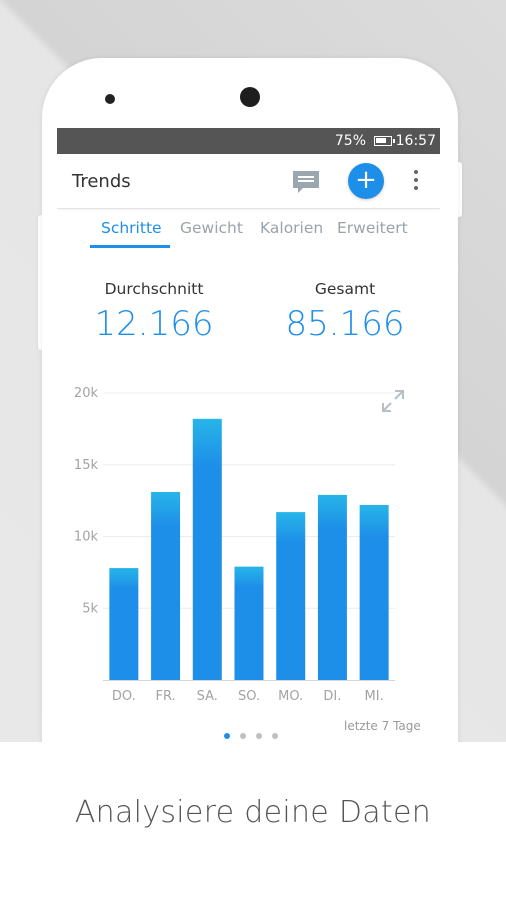  What do you see at coordinates (130, 246) in the screenshot?
I see `active-tab-indicator` at bounding box center [130, 246].